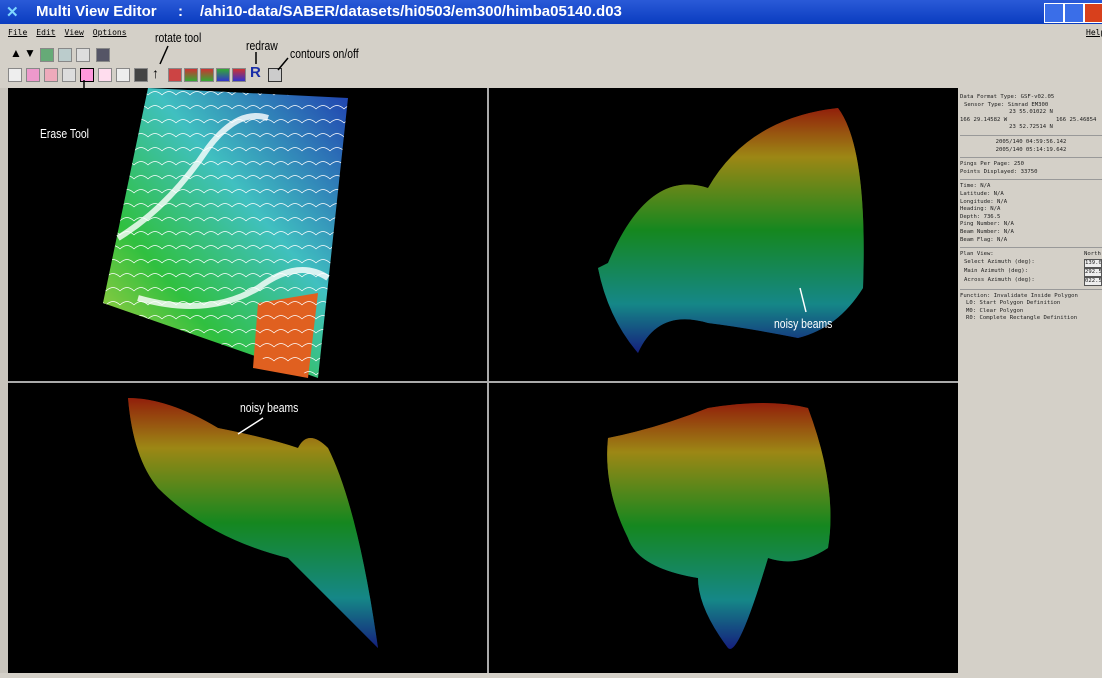 The width and height of the screenshot is (1102, 678). What do you see at coordinates (1074, 13) in the screenshot?
I see `maximize-button` at bounding box center [1074, 13].